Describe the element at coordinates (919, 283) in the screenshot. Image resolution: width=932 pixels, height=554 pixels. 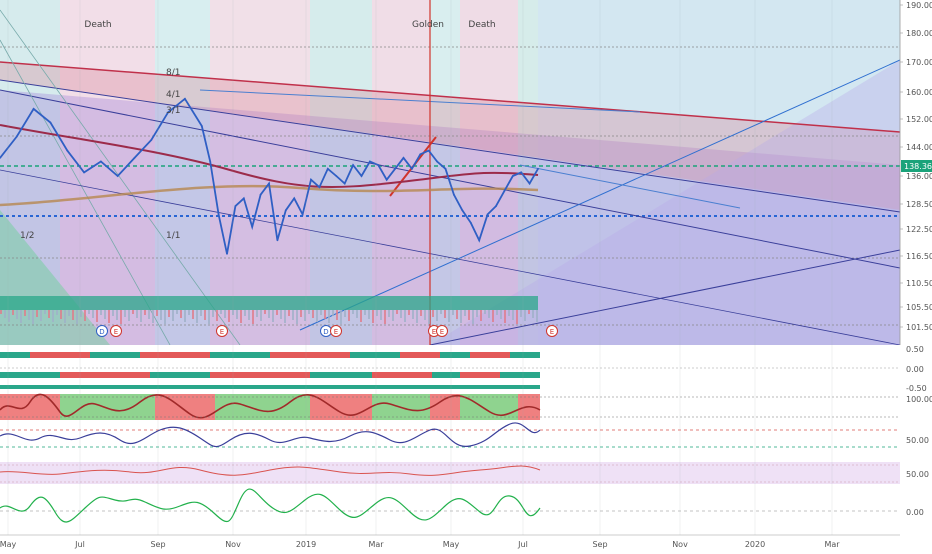
I see `price-tick-label: 110.50` at that location.